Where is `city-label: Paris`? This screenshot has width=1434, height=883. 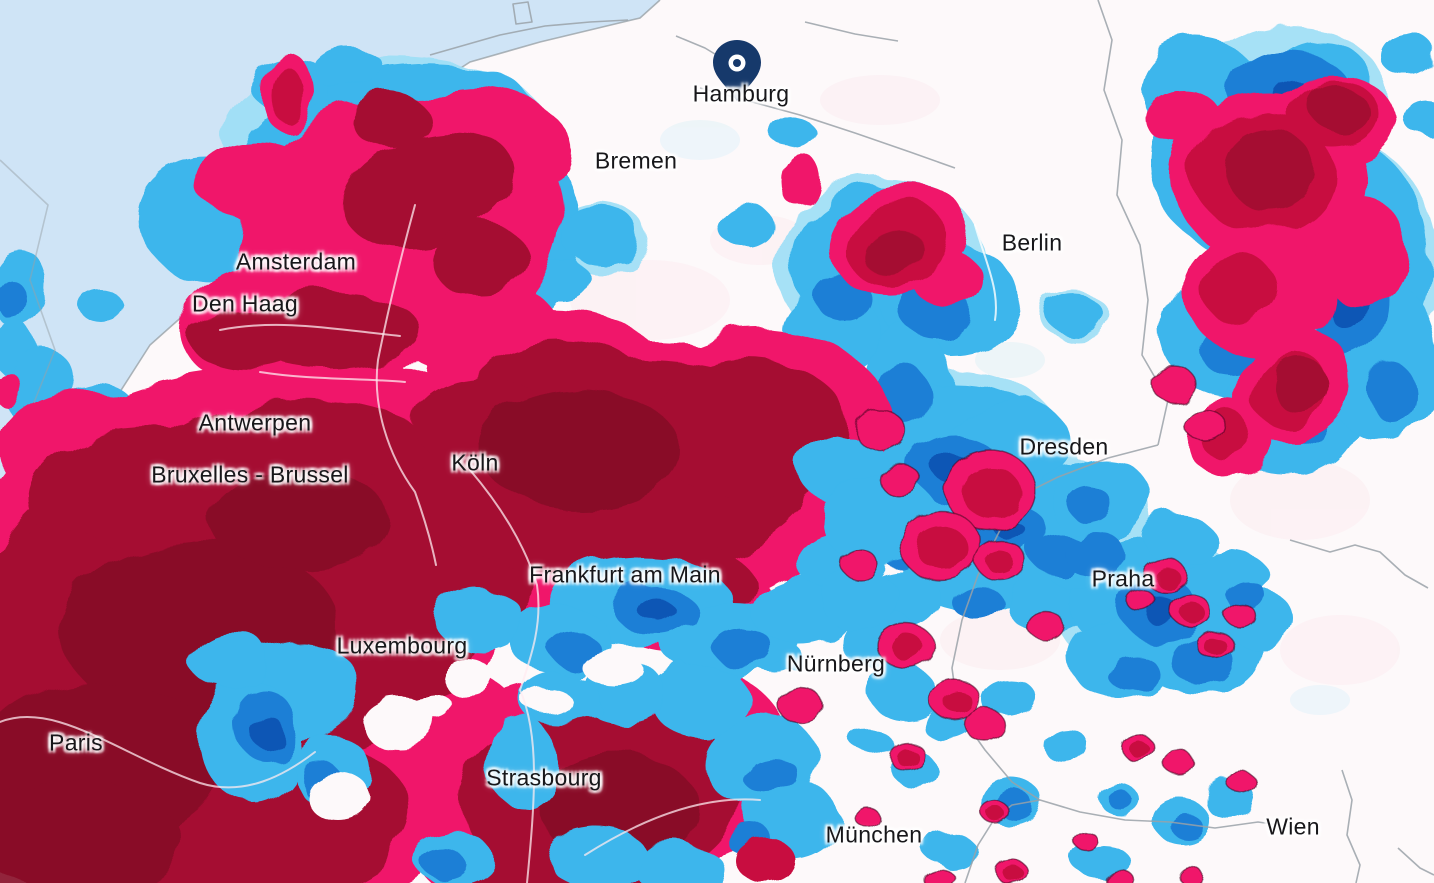
city-label: Paris is located at coordinates (76, 742).